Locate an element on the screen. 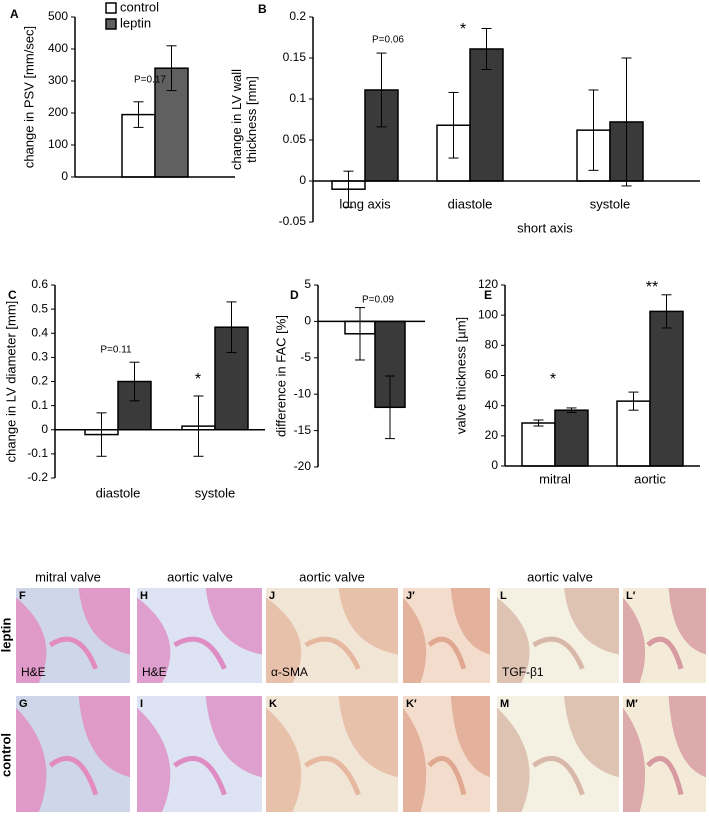 This screenshot has width=709, height=827. x-tick-label: systole is located at coordinates (215, 492).